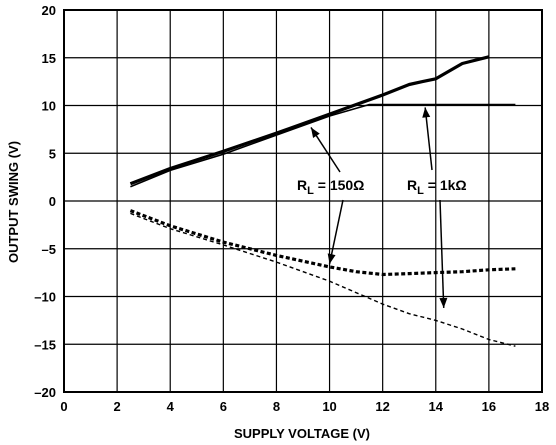 This screenshot has height=445, width=556. What do you see at coordinates (542, 406) in the screenshot?
I see `x-tick-label: 18` at bounding box center [542, 406].